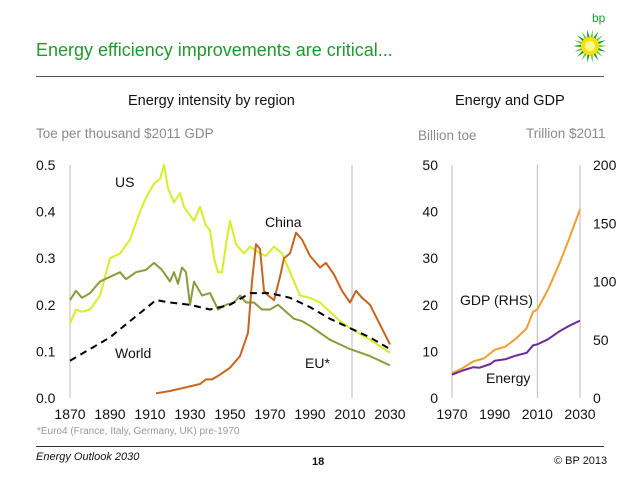 The height and width of the screenshot is (478, 638). I want to click on bp-logo-text: bp, so click(599, 18).